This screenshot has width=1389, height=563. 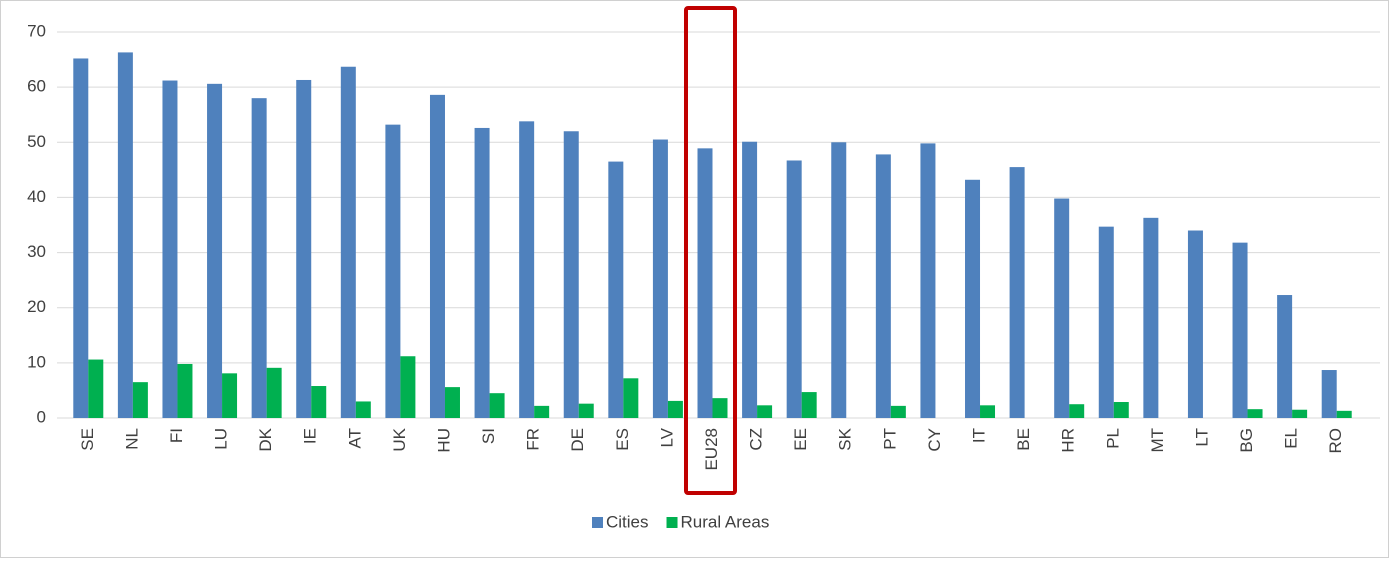 What do you see at coordinates (176, 435) in the screenshot?
I see `x-tick-label: FI` at bounding box center [176, 435].